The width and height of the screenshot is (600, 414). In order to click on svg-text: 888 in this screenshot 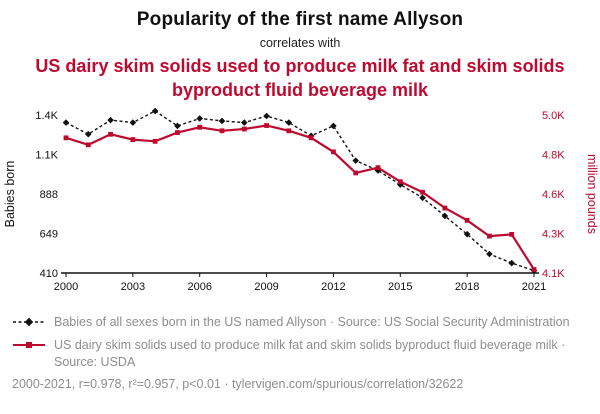, I will do `click(49, 195)`.